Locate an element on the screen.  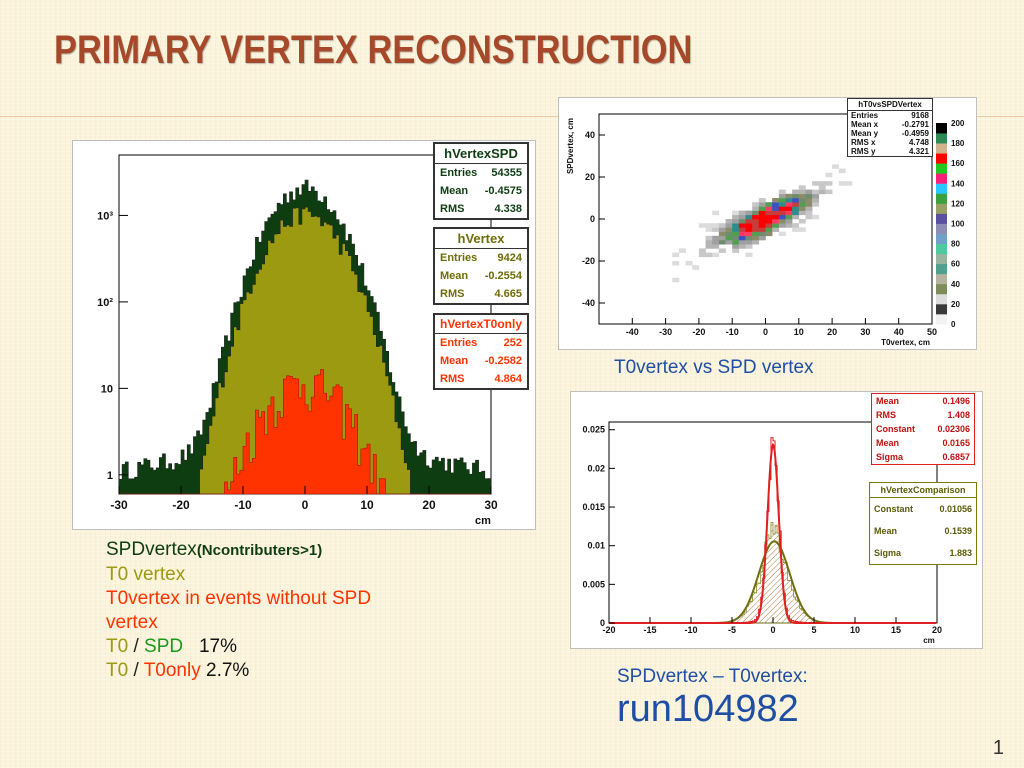
x-tick-label: -5 is located at coordinates (732, 630).